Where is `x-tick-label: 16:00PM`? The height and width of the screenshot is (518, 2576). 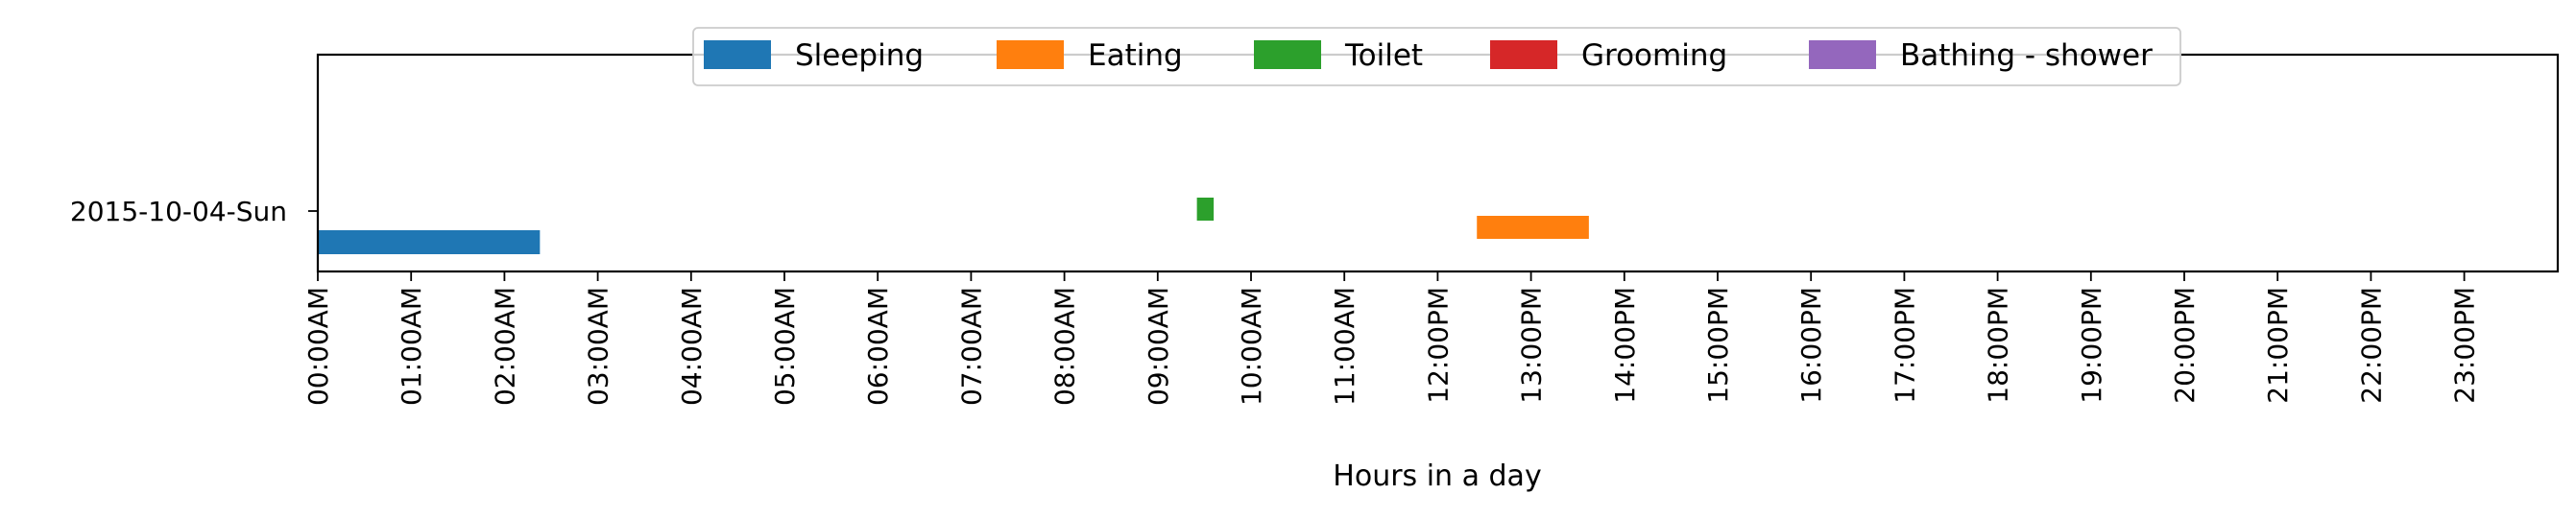 x-tick-label: 16:00PM is located at coordinates (1811, 345).